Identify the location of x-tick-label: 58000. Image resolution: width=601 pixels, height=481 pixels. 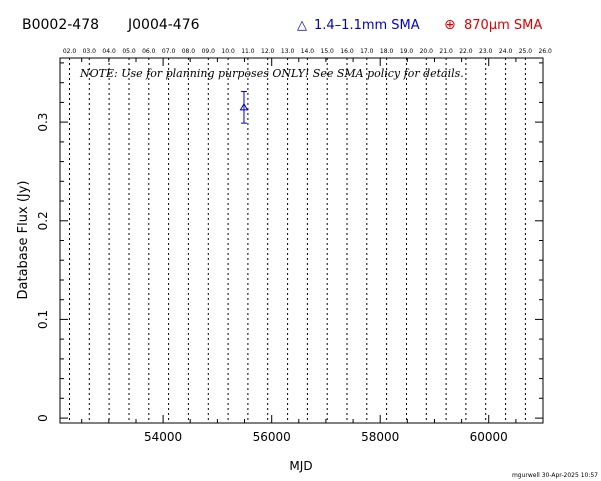
(380, 437).